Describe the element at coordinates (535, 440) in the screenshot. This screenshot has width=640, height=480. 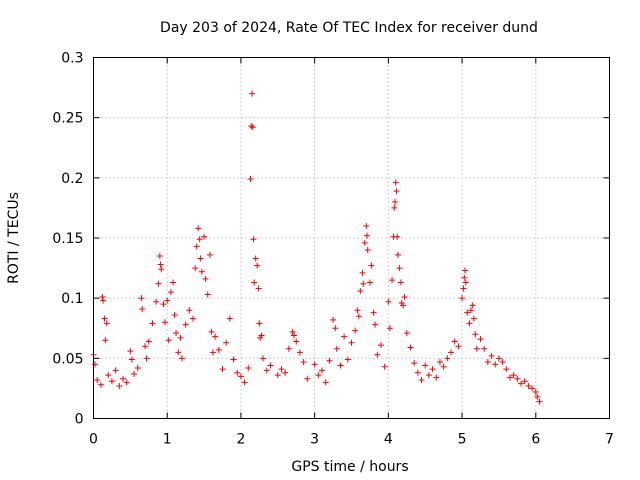
I see `x-tick-label: 6` at that location.